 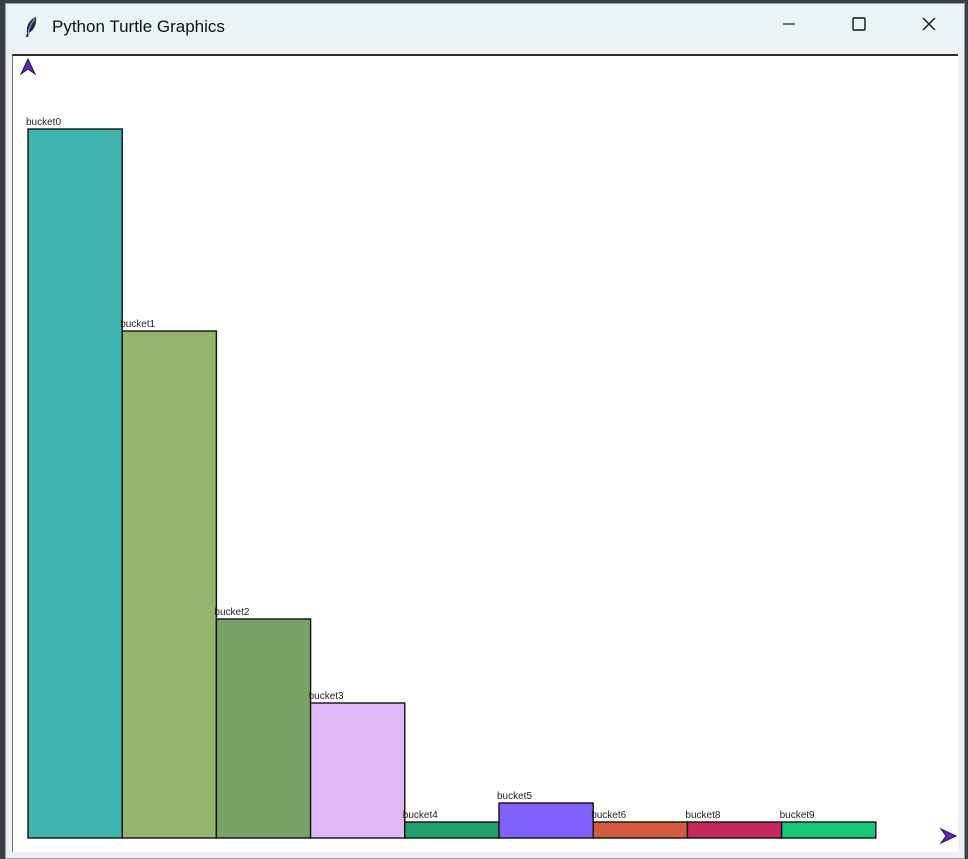 I want to click on bar-label-bucket4: bucket4, so click(x=420, y=815).